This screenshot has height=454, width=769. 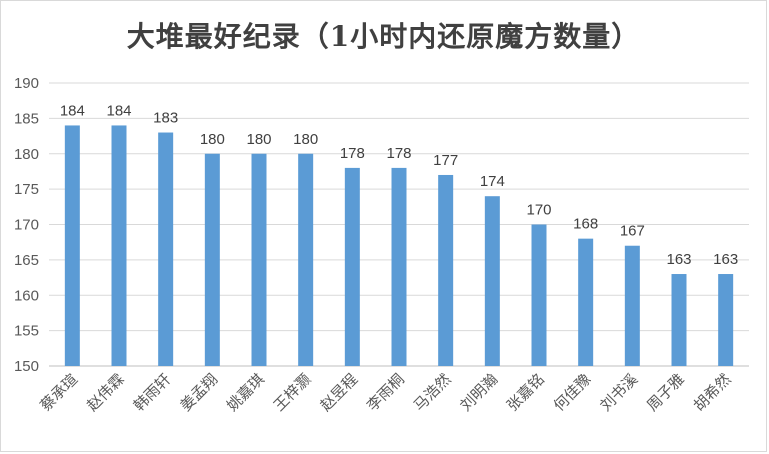 What do you see at coordinates (26, 295) in the screenshot?
I see `y-tick-label: 160` at bounding box center [26, 295].